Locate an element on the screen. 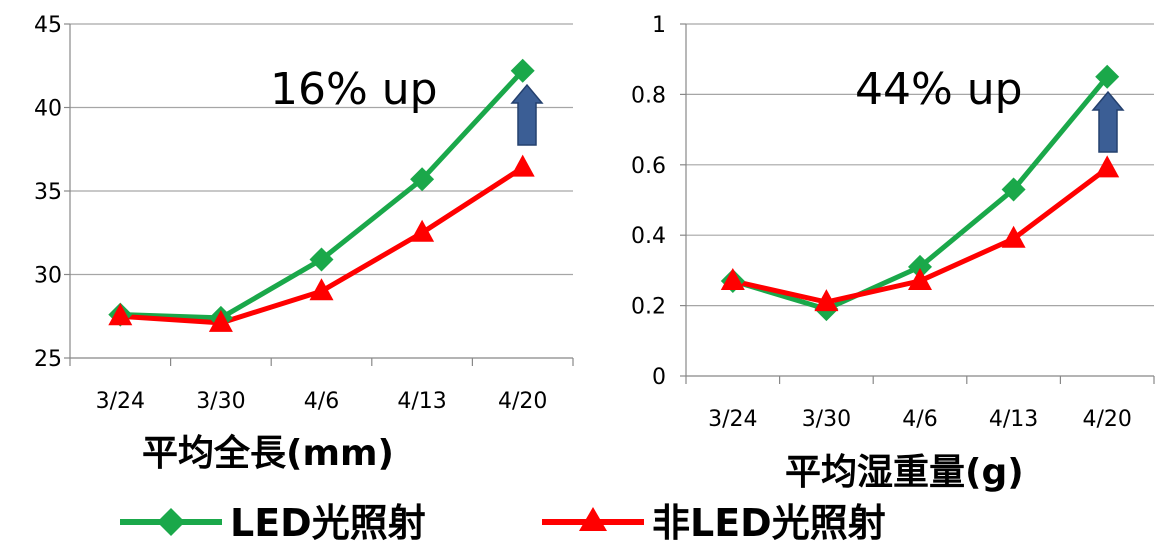 Image resolution: width=1156 pixels, height=552 pixels. diamond-marker-icon is located at coordinates (171, 522).